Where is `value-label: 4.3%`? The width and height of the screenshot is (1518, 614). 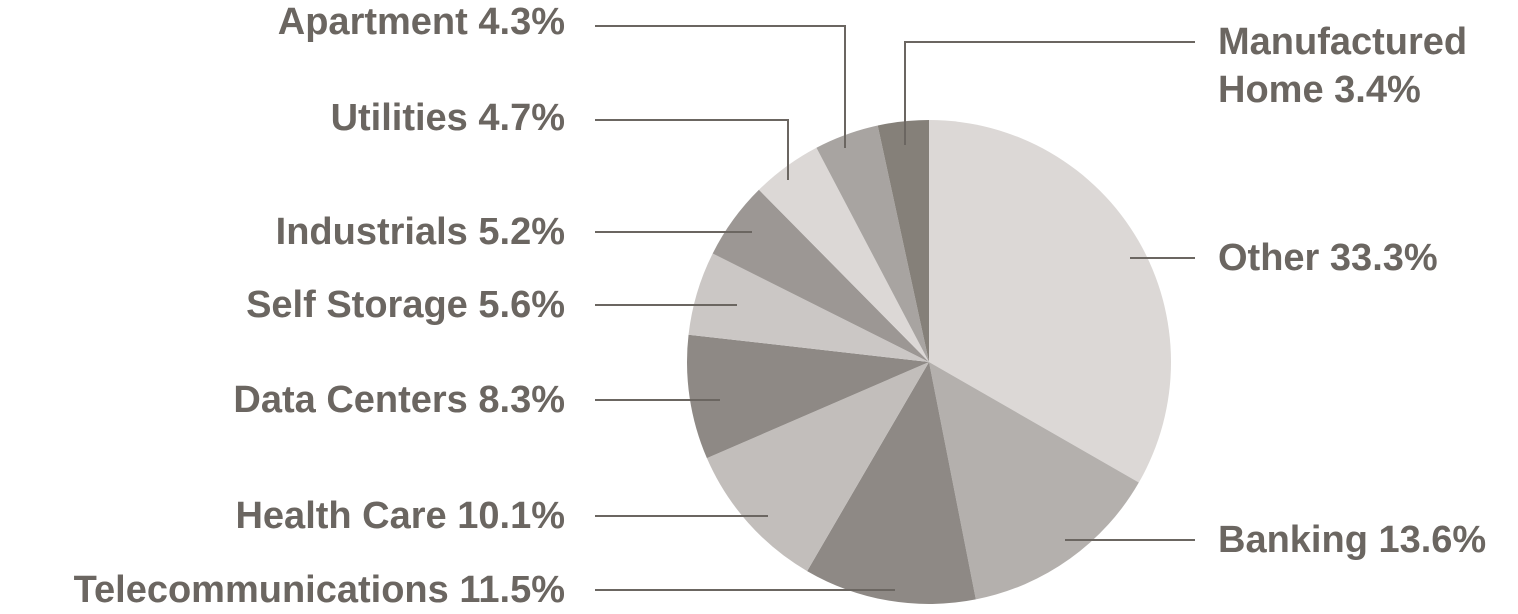
value-label: 4.3% is located at coordinates (521, 22).